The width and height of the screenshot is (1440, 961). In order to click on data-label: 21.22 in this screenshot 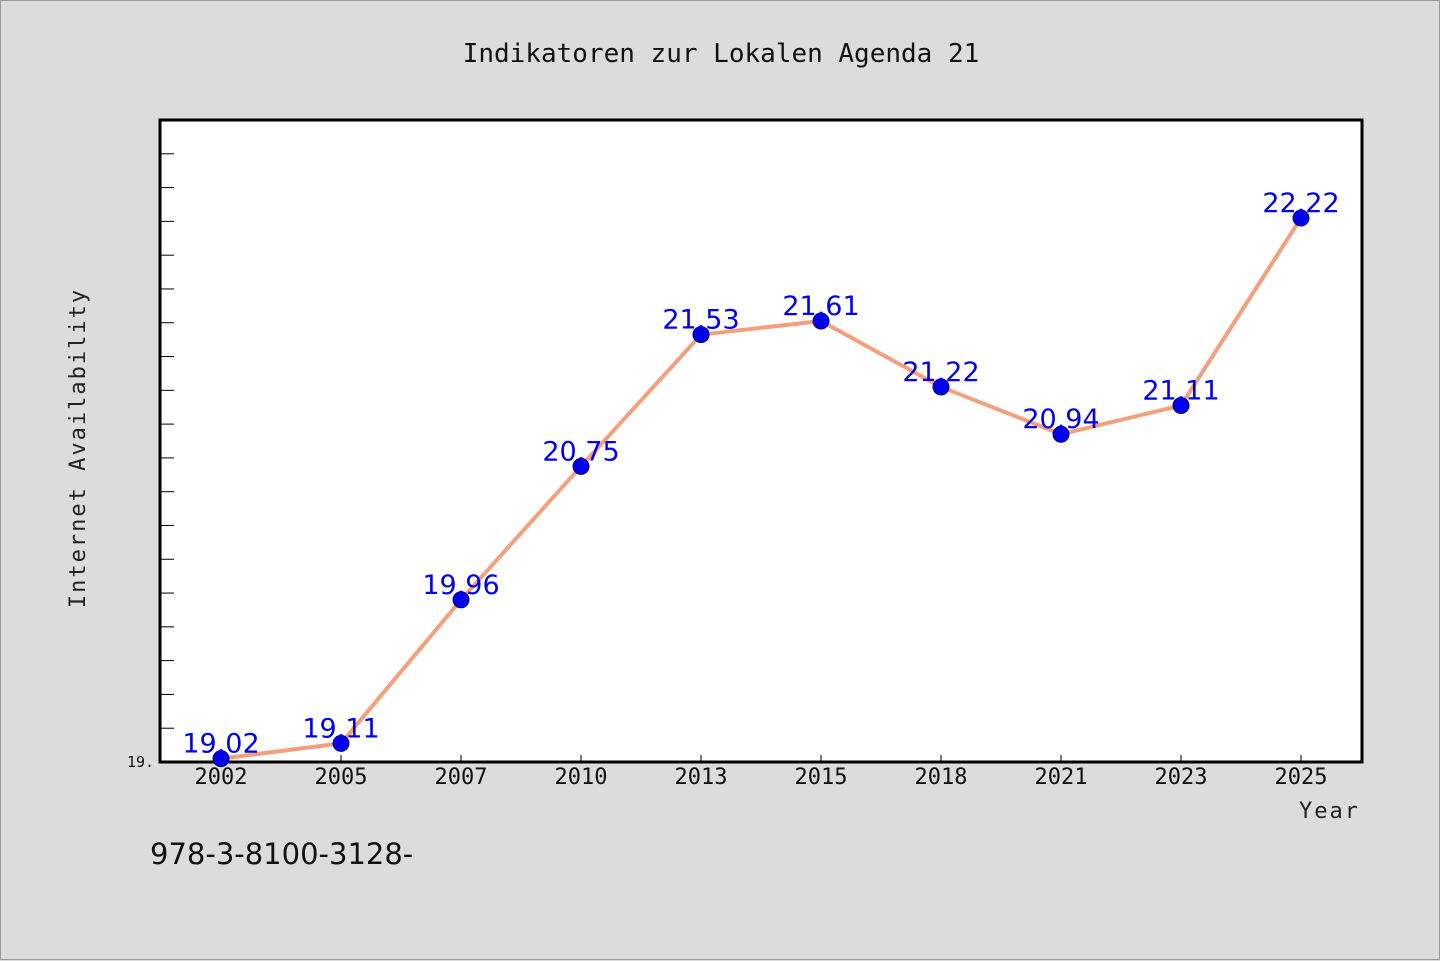, I will do `click(940, 372)`.